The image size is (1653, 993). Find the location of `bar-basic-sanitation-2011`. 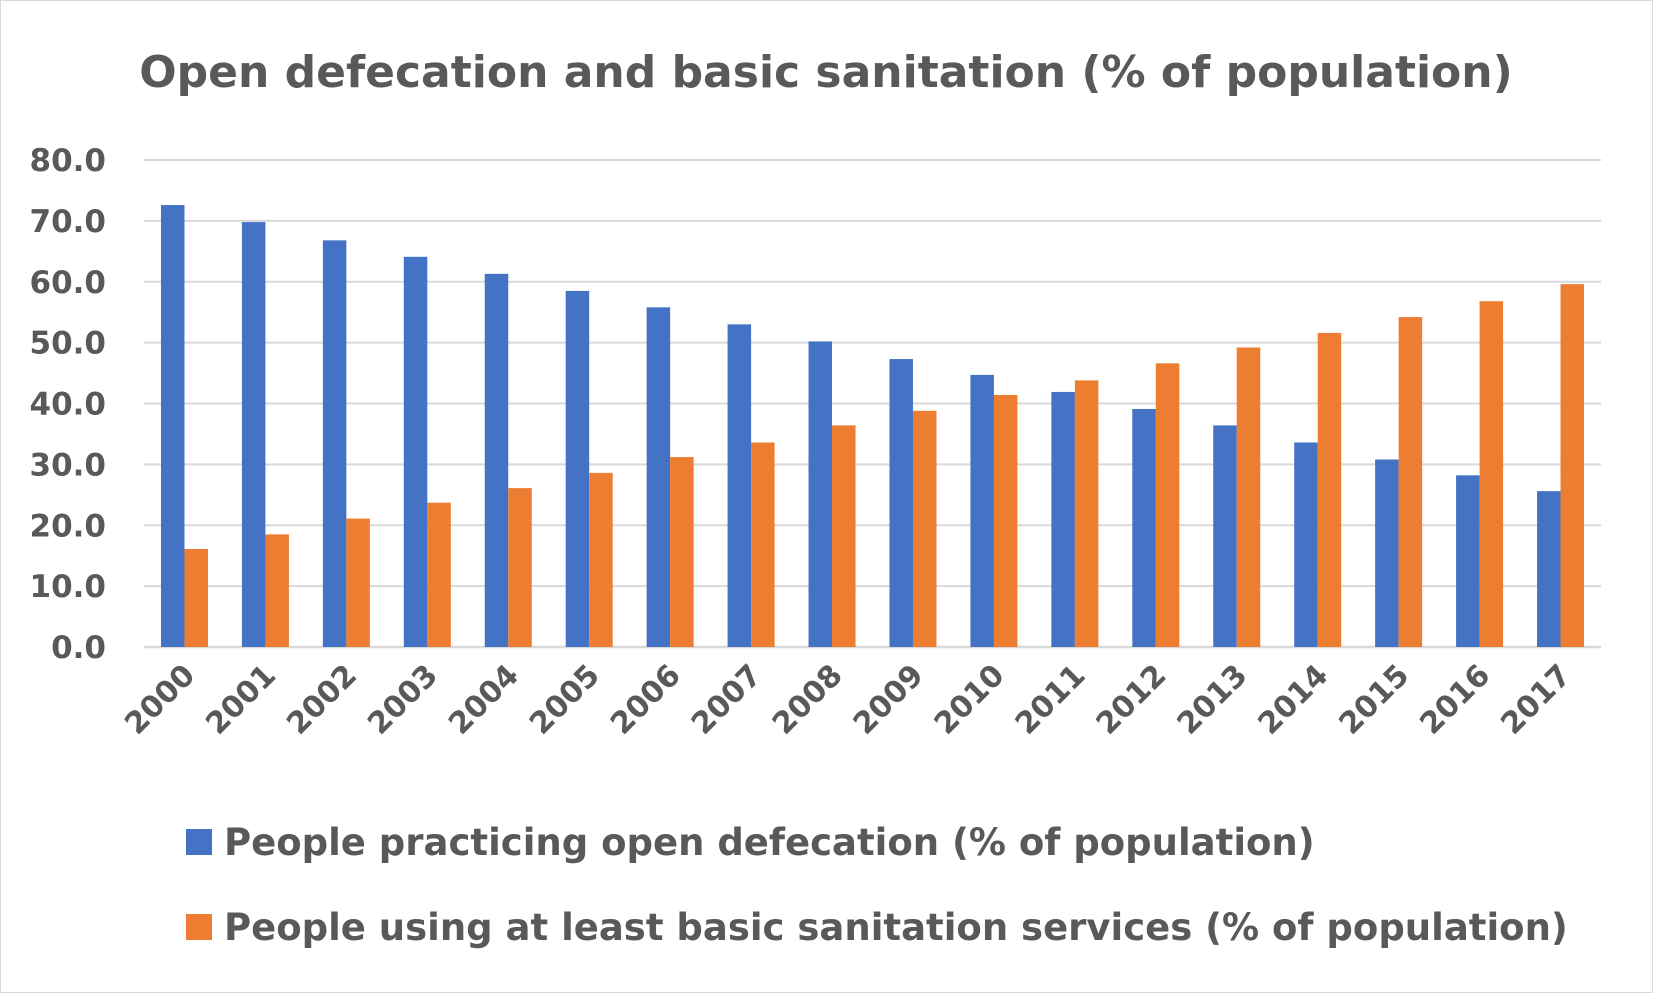

bar-basic-sanitation-2011 is located at coordinates (1086, 513).